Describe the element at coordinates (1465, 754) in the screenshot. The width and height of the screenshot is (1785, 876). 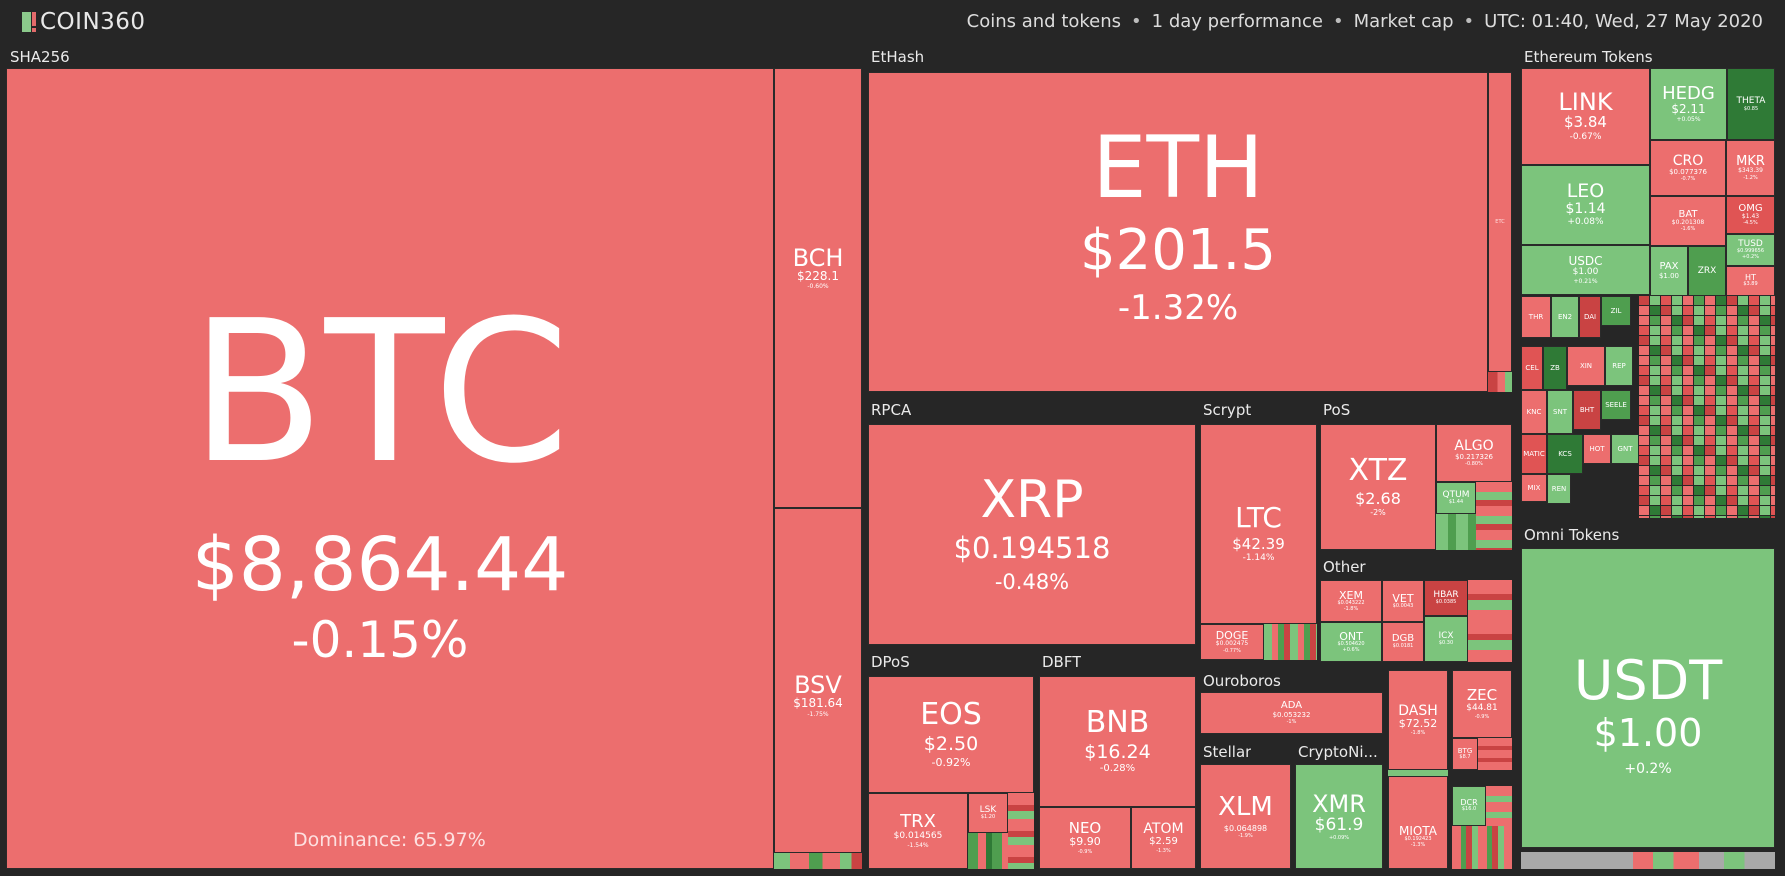
I see `tile-btg: BTG $8.7` at that location.